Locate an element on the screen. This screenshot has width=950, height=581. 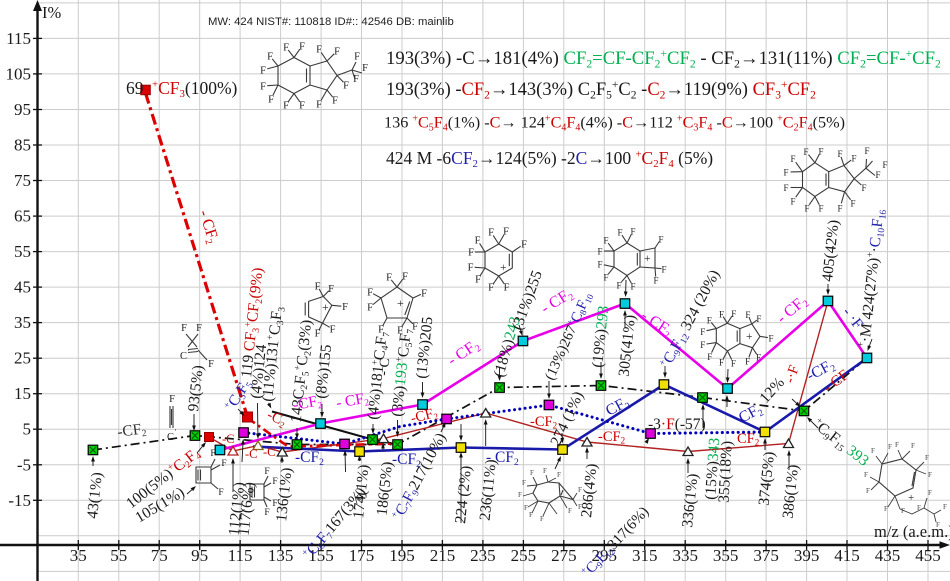
svg-text: 235 is located at coordinates (483, 555).